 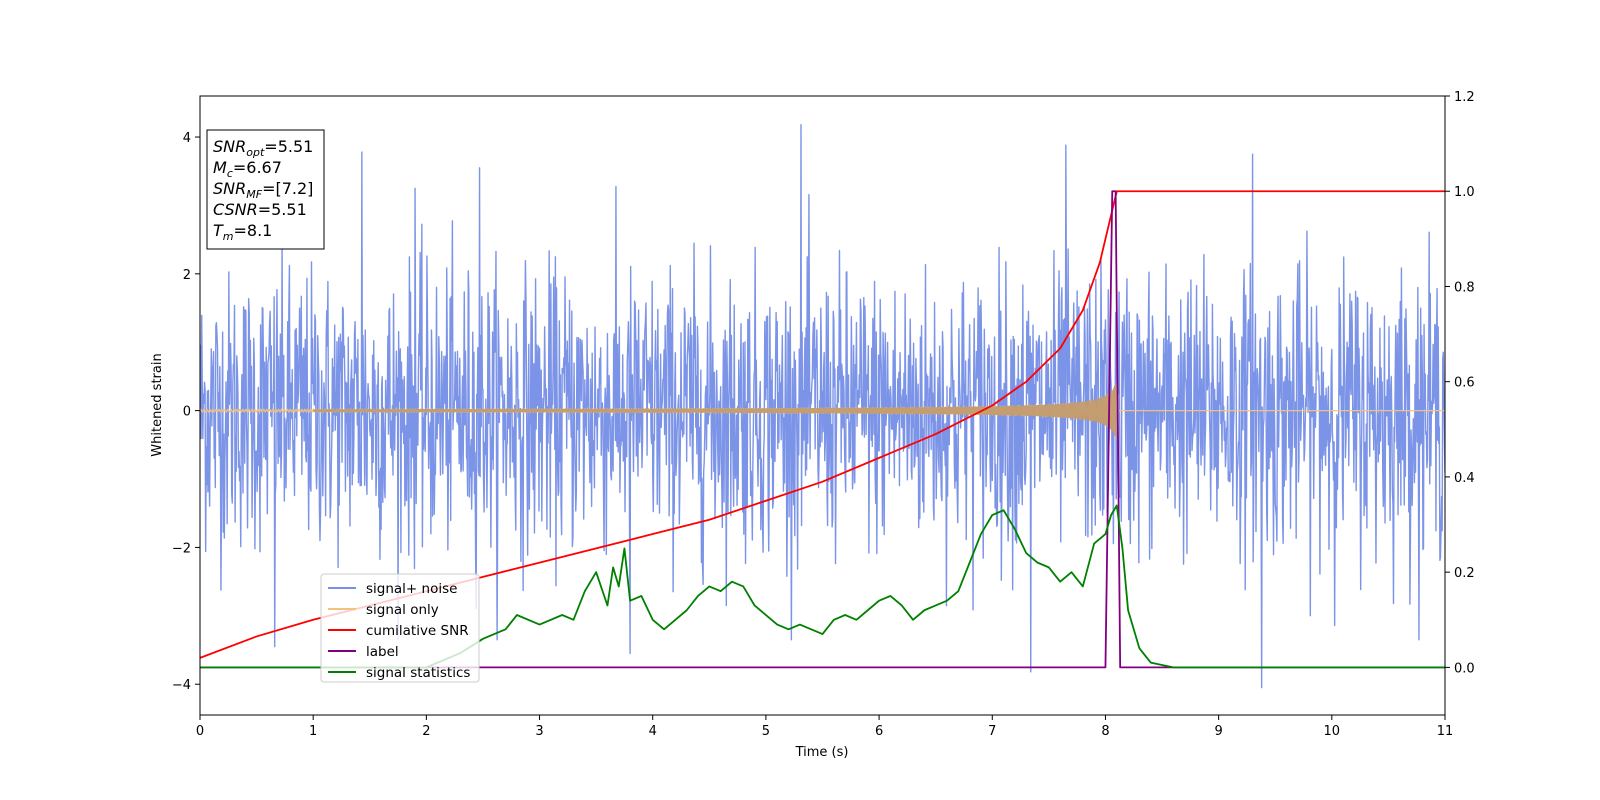 What do you see at coordinates (382, 652) in the screenshot?
I see `legend-label: label` at bounding box center [382, 652].